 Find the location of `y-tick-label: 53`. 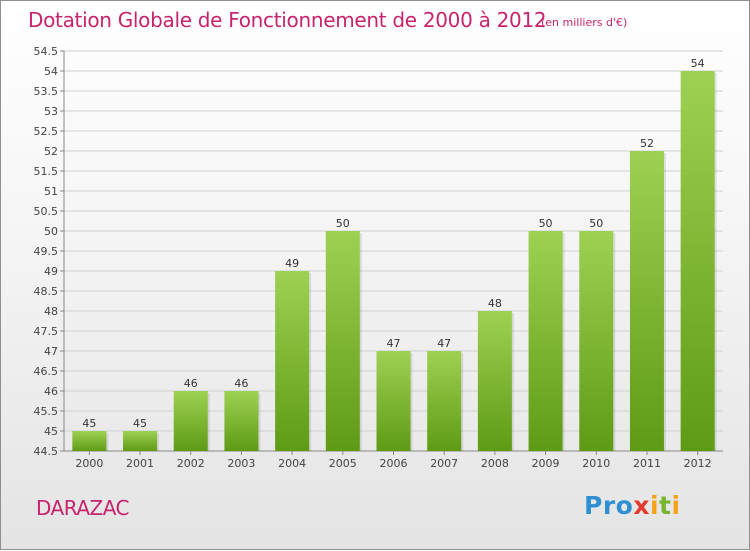

y-tick-label: 53 is located at coordinates (51, 111).